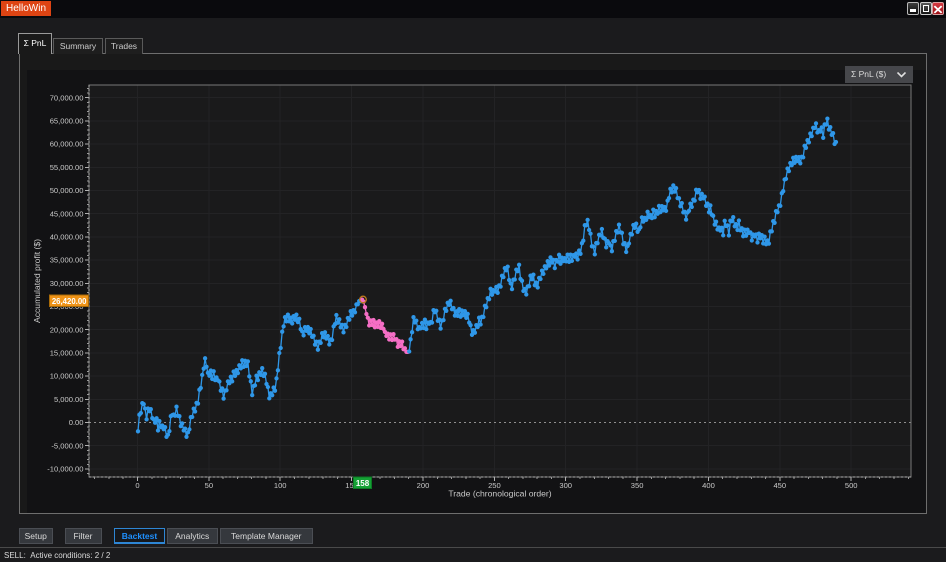 Image resolution: width=946 pixels, height=562 pixels. What do you see at coordinates (280, 485) in the screenshot?
I see `svg-text: 100` at bounding box center [280, 485].